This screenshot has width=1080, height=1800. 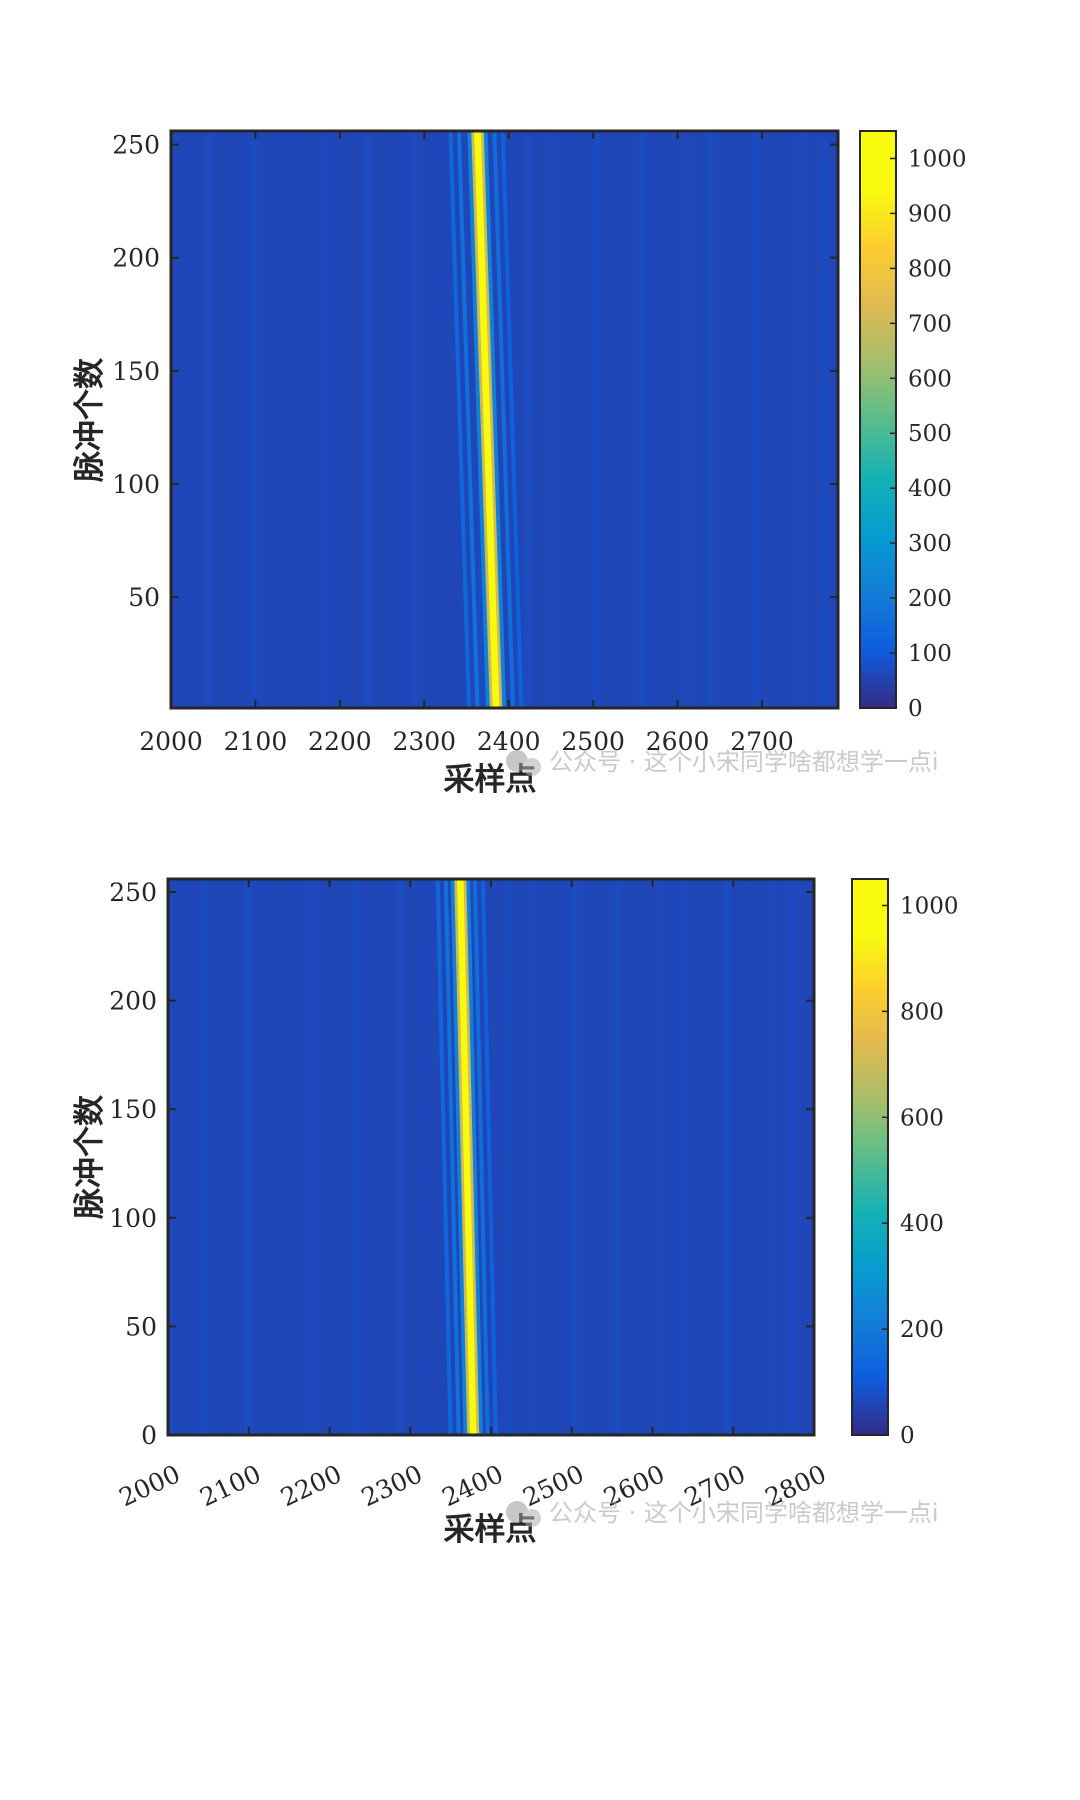 What do you see at coordinates (930, 214) in the screenshot?
I see `colorbar-tick-label: 900` at bounding box center [930, 214].